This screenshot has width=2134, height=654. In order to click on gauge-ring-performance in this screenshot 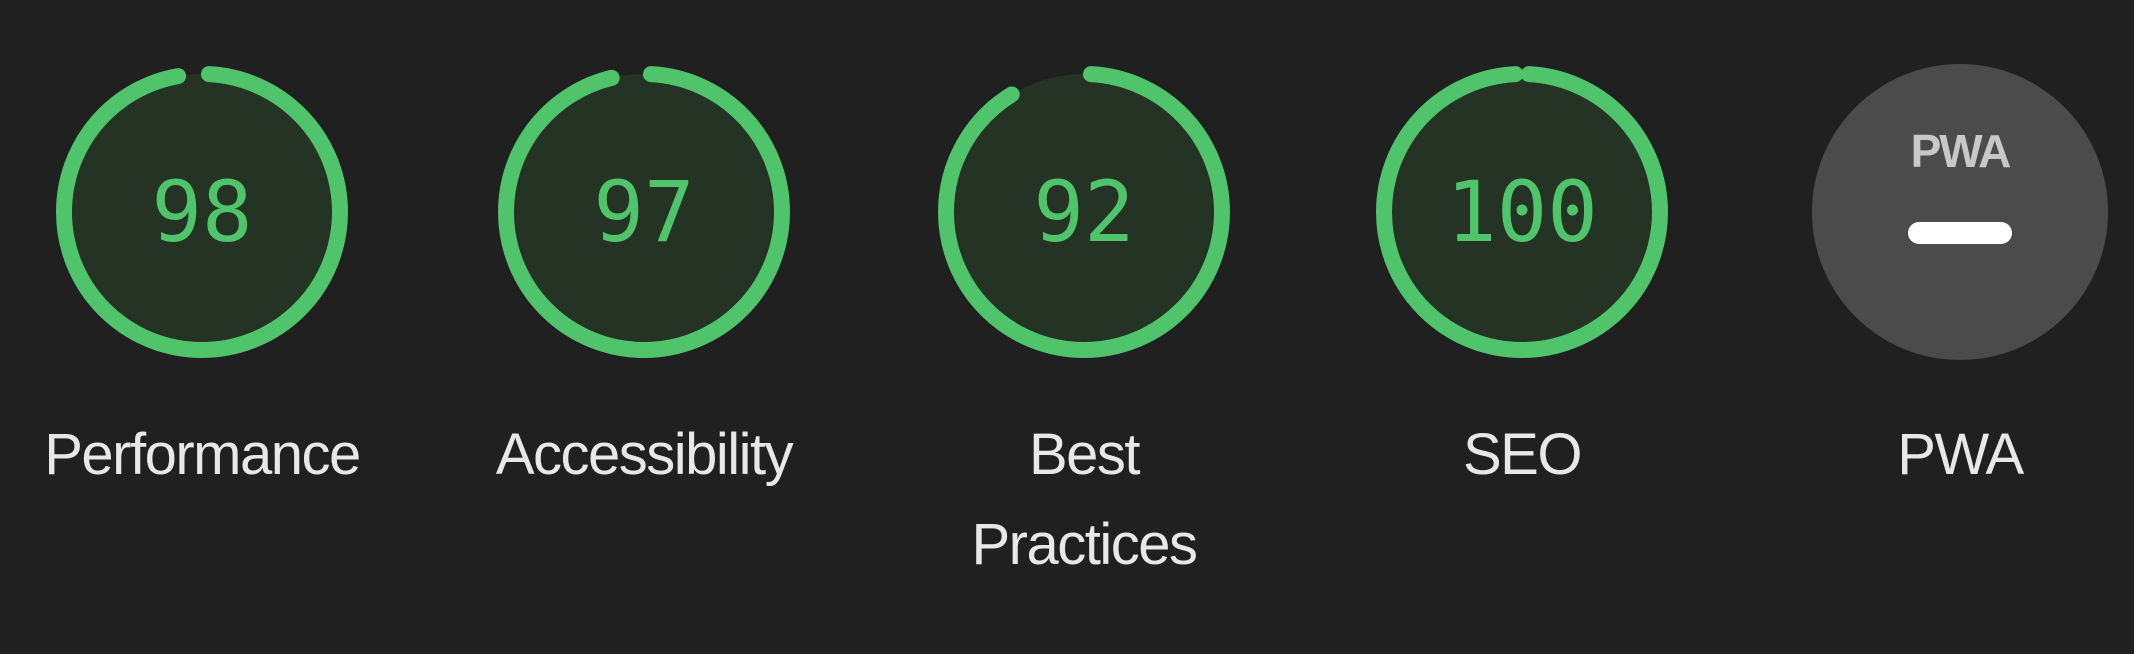, I will do `click(202, 212)`.